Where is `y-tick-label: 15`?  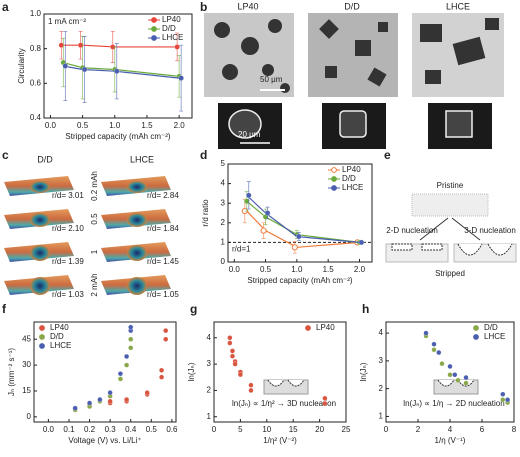
y-tick-label: 15 is located at coordinates (26, 390).